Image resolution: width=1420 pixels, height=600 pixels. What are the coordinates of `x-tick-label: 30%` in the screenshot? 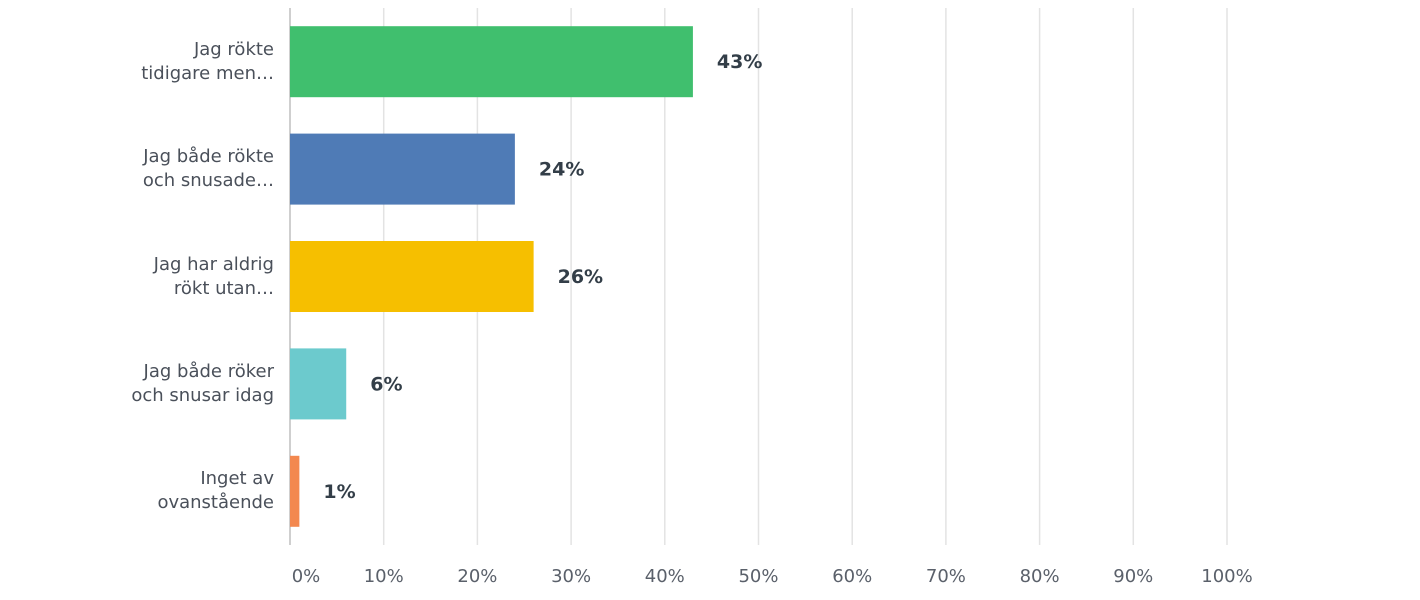 It's located at (571, 576).